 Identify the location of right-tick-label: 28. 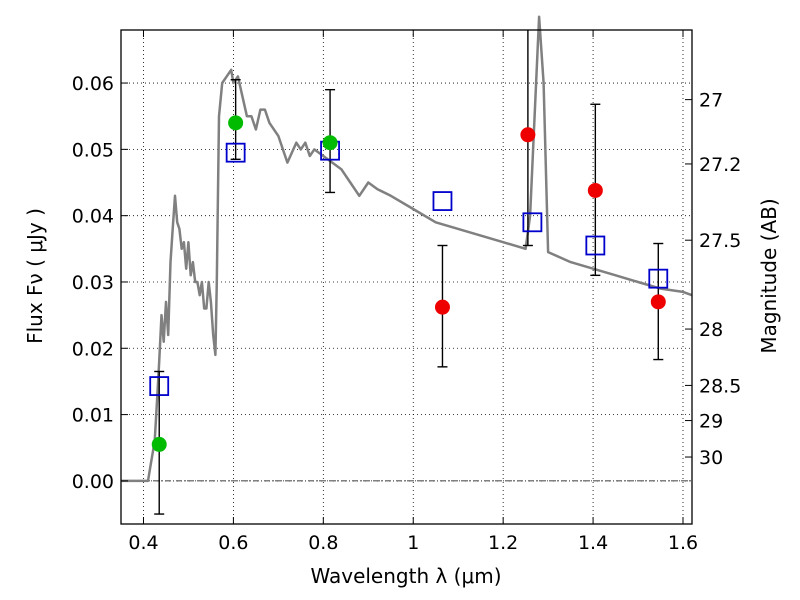
(711, 330).